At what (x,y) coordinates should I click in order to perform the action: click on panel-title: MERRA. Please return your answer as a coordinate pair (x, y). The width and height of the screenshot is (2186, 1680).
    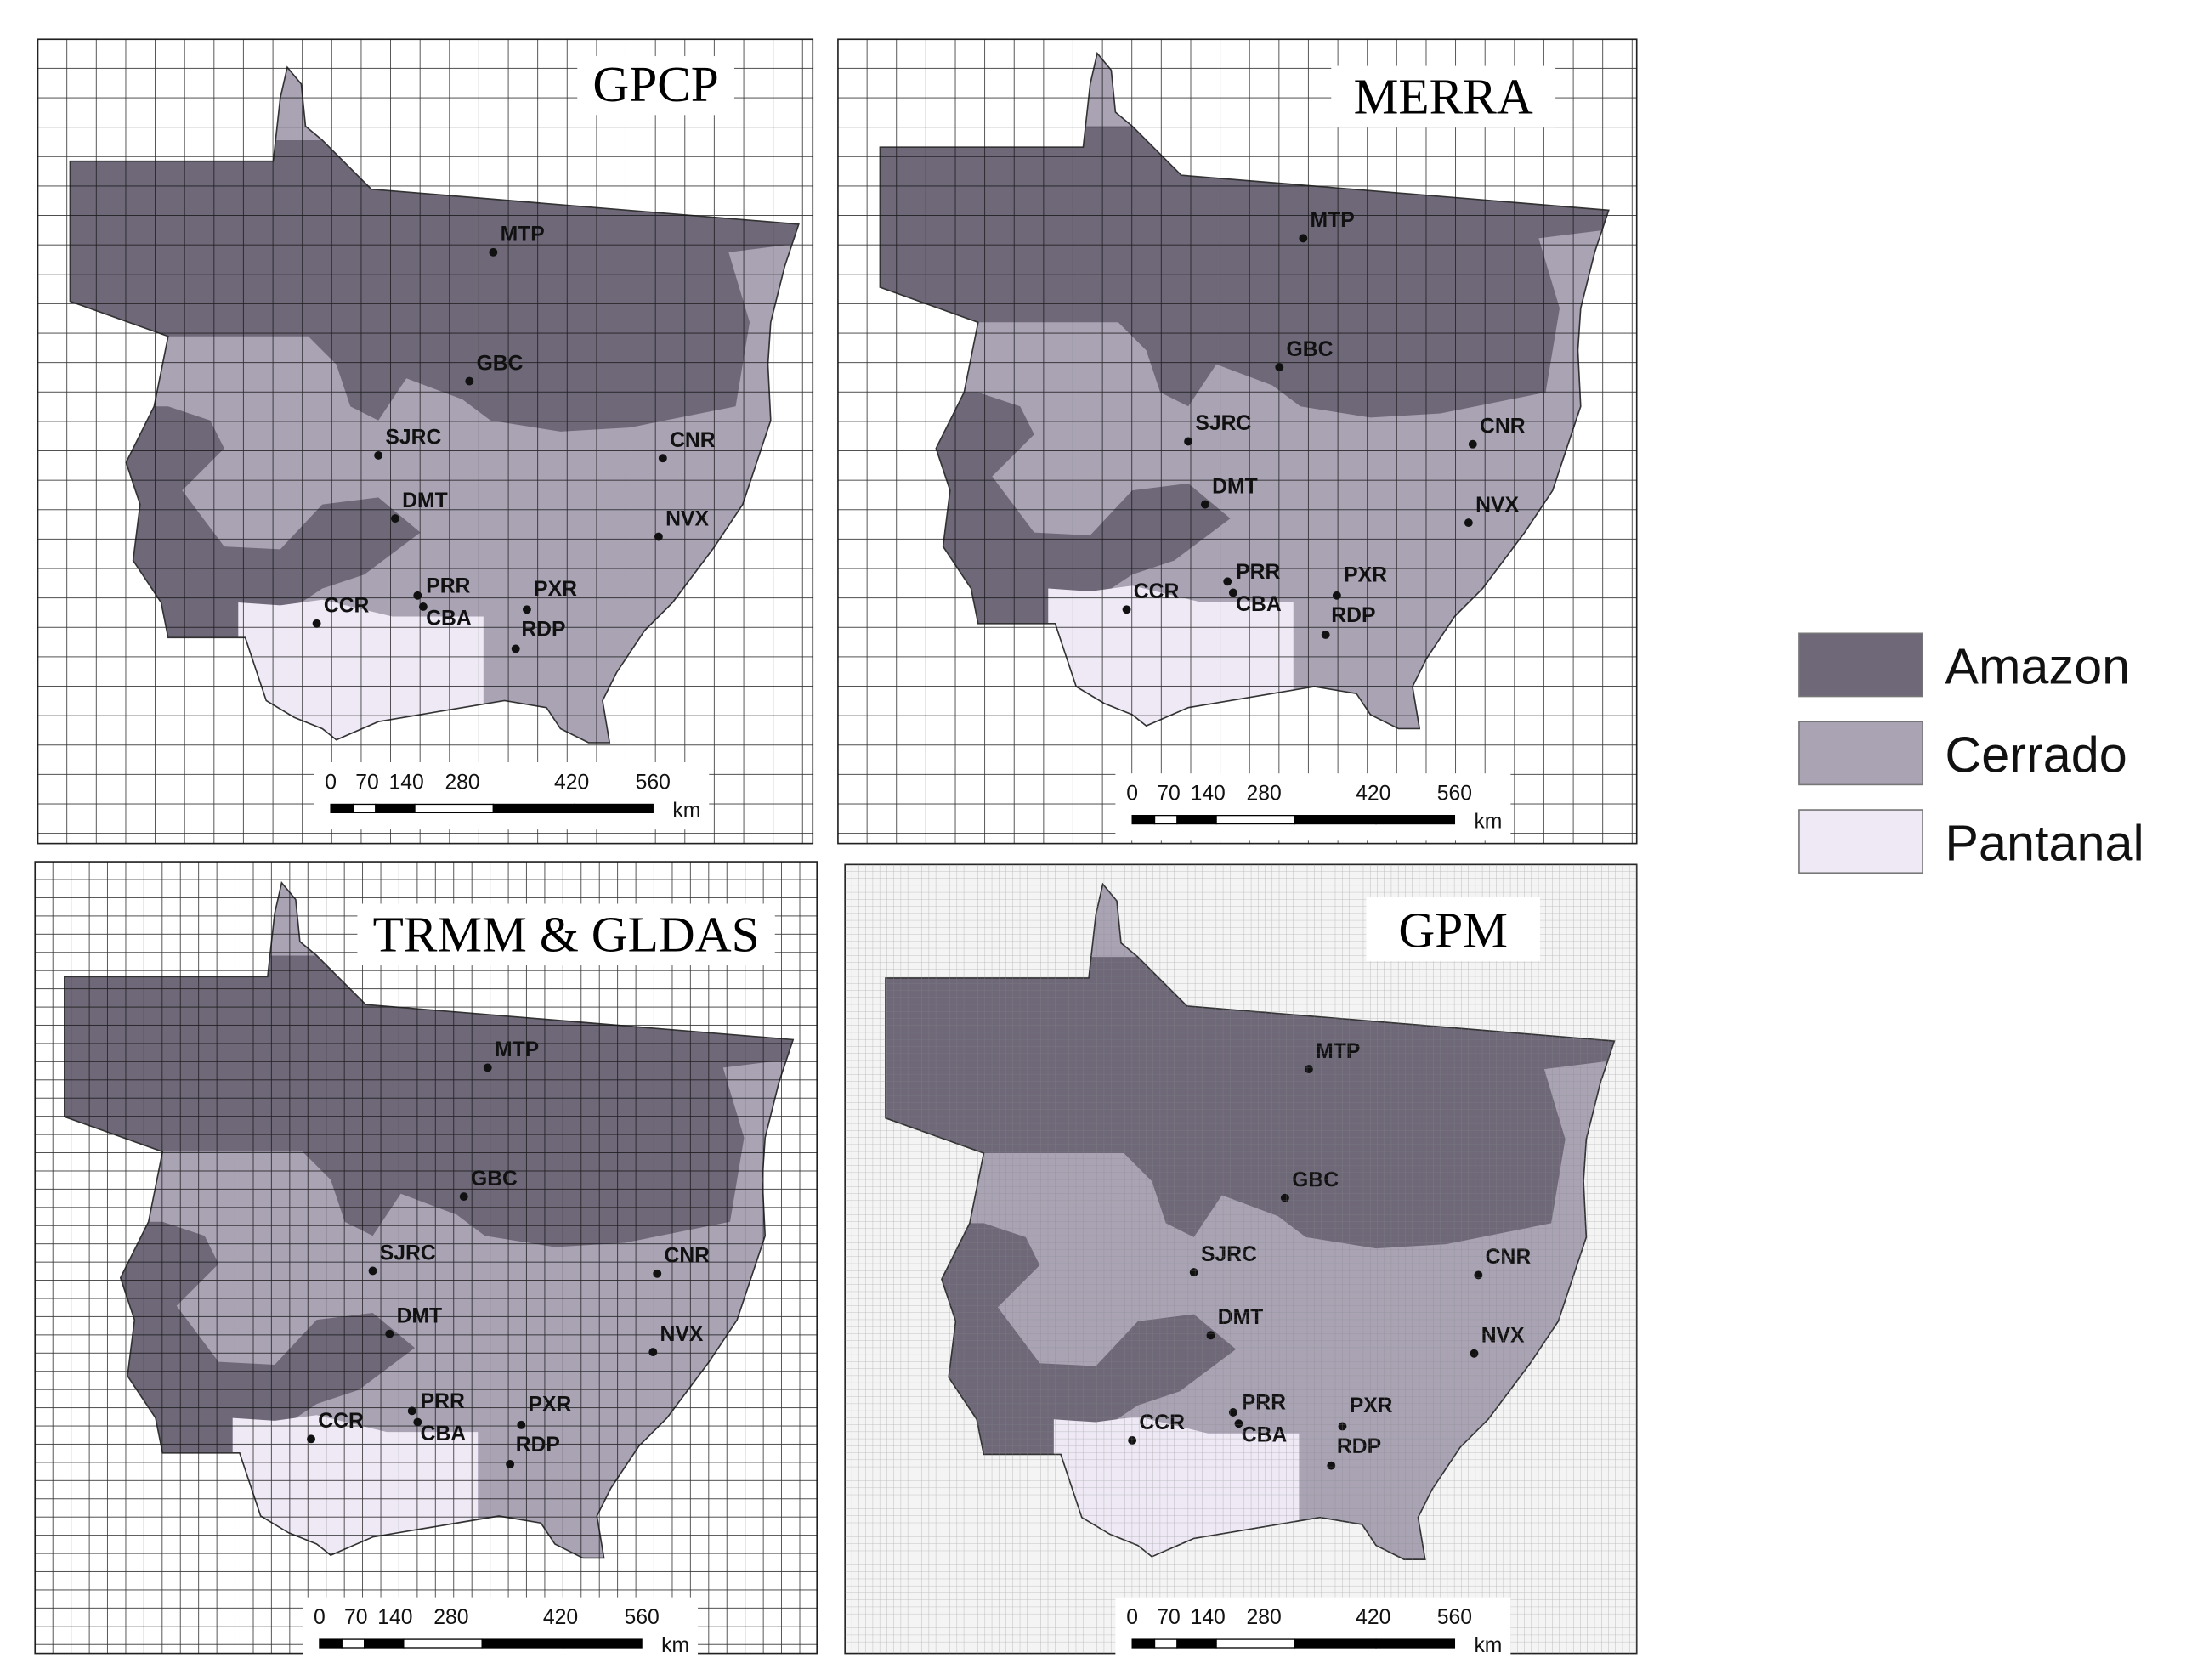
    Looking at the image, I should click on (1443, 97).